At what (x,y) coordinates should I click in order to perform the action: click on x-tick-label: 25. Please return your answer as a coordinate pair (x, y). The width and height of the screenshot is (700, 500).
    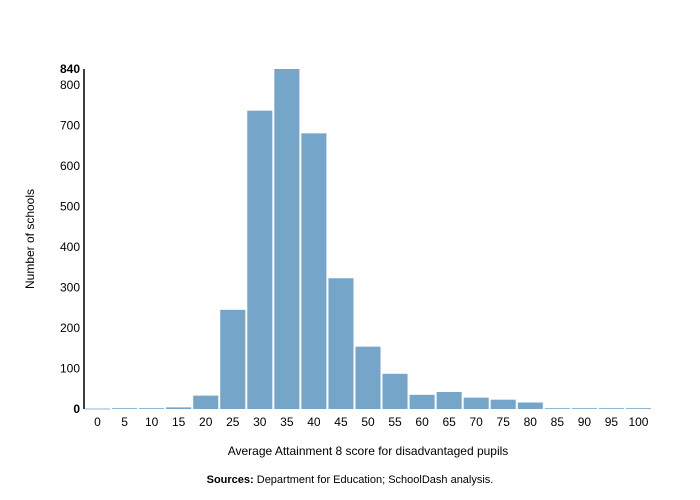
    Looking at the image, I should click on (233, 422).